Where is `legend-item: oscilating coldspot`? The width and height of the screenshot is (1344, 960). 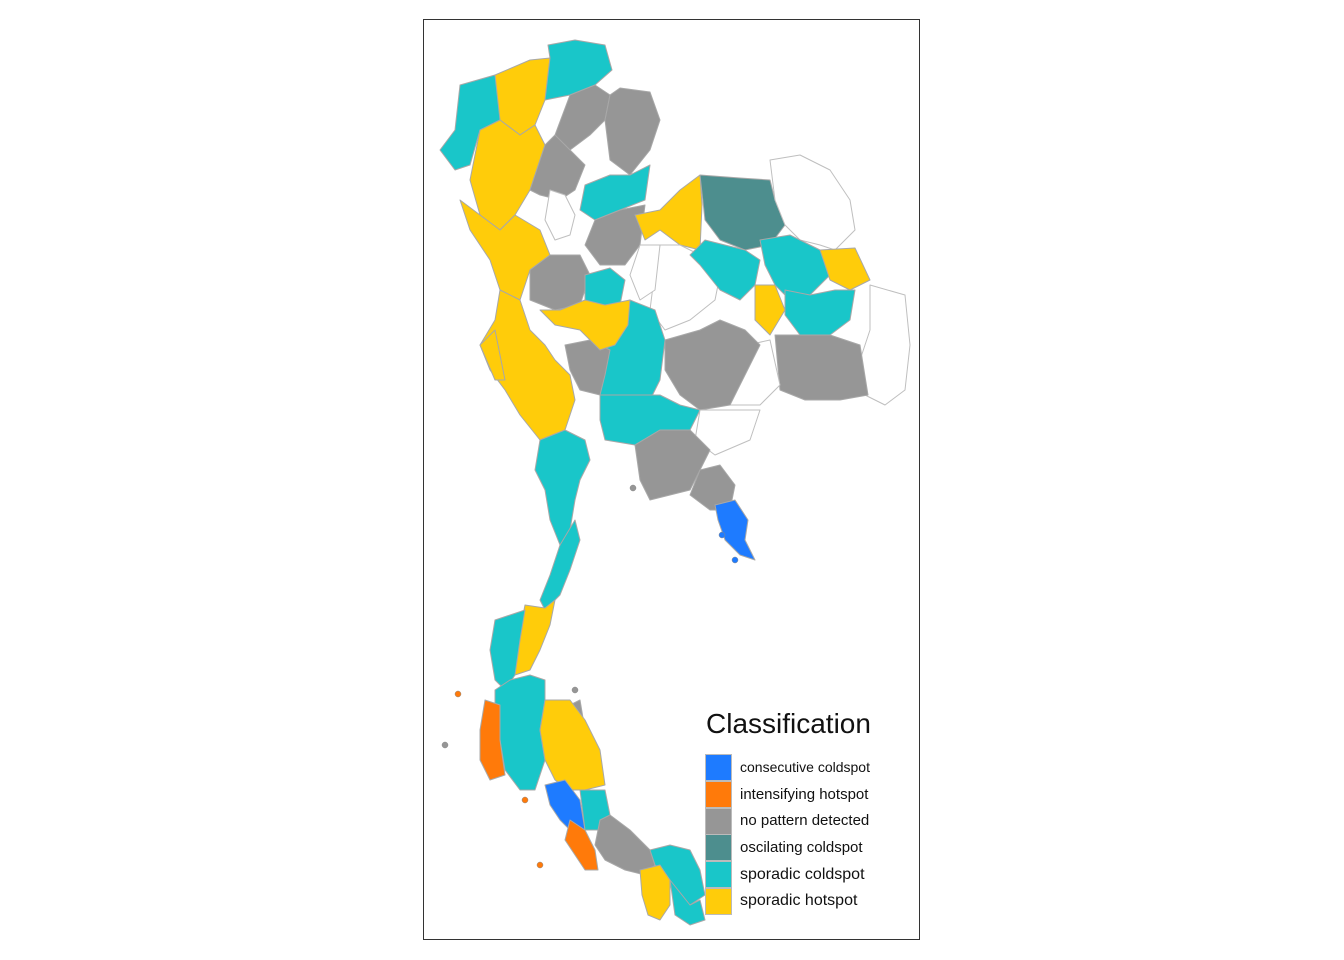
legend-item: oscilating coldspot is located at coordinates (805, 848).